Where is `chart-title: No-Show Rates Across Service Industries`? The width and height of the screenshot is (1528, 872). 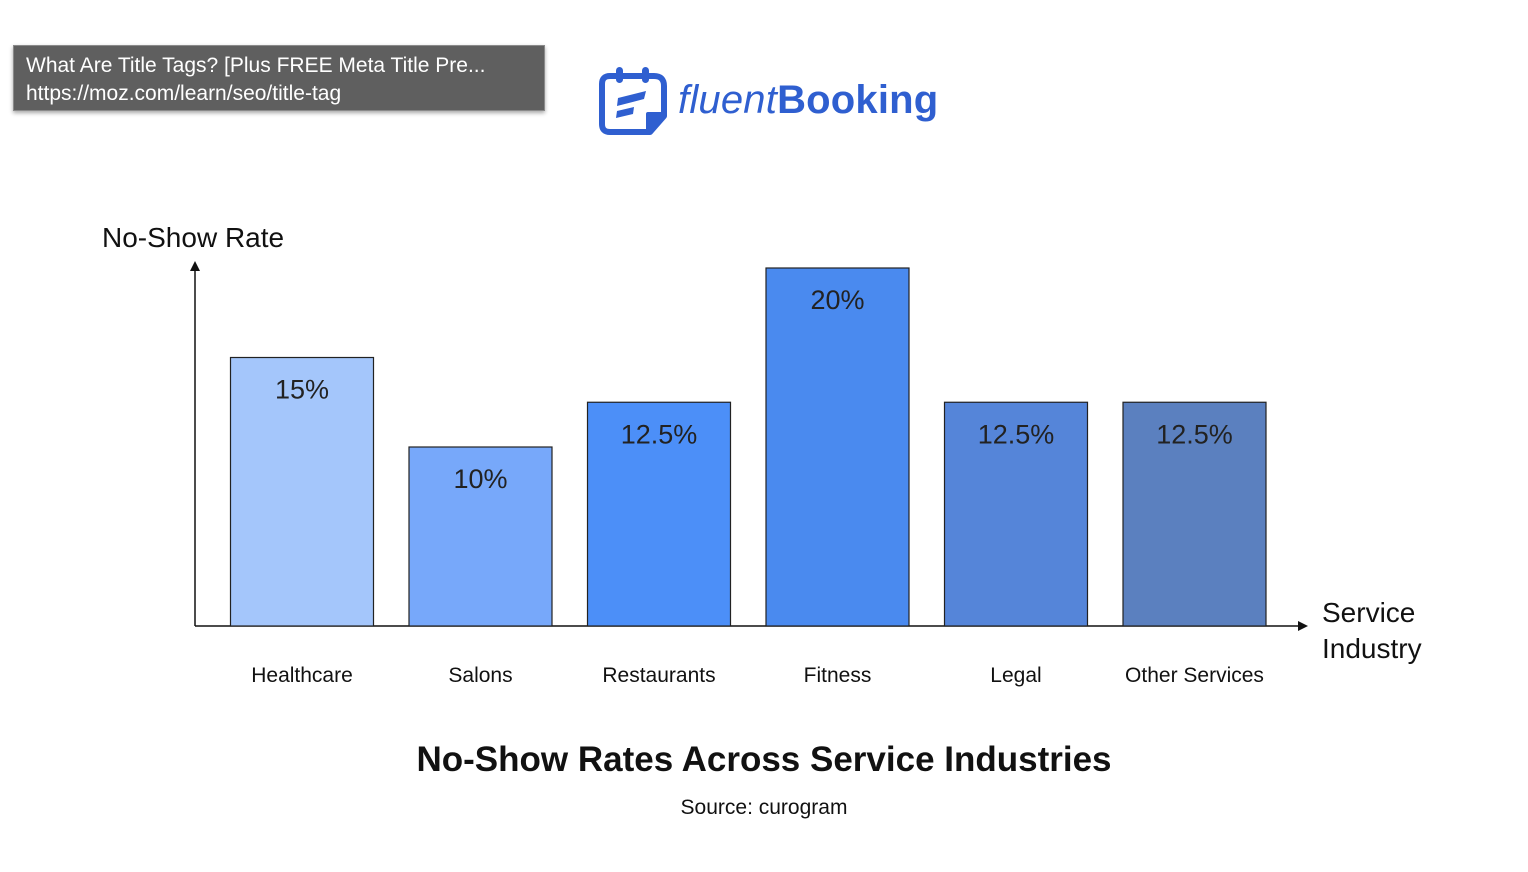 chart-title: No-Show Rates Across Service Industries is located at coordinates (764, 759).